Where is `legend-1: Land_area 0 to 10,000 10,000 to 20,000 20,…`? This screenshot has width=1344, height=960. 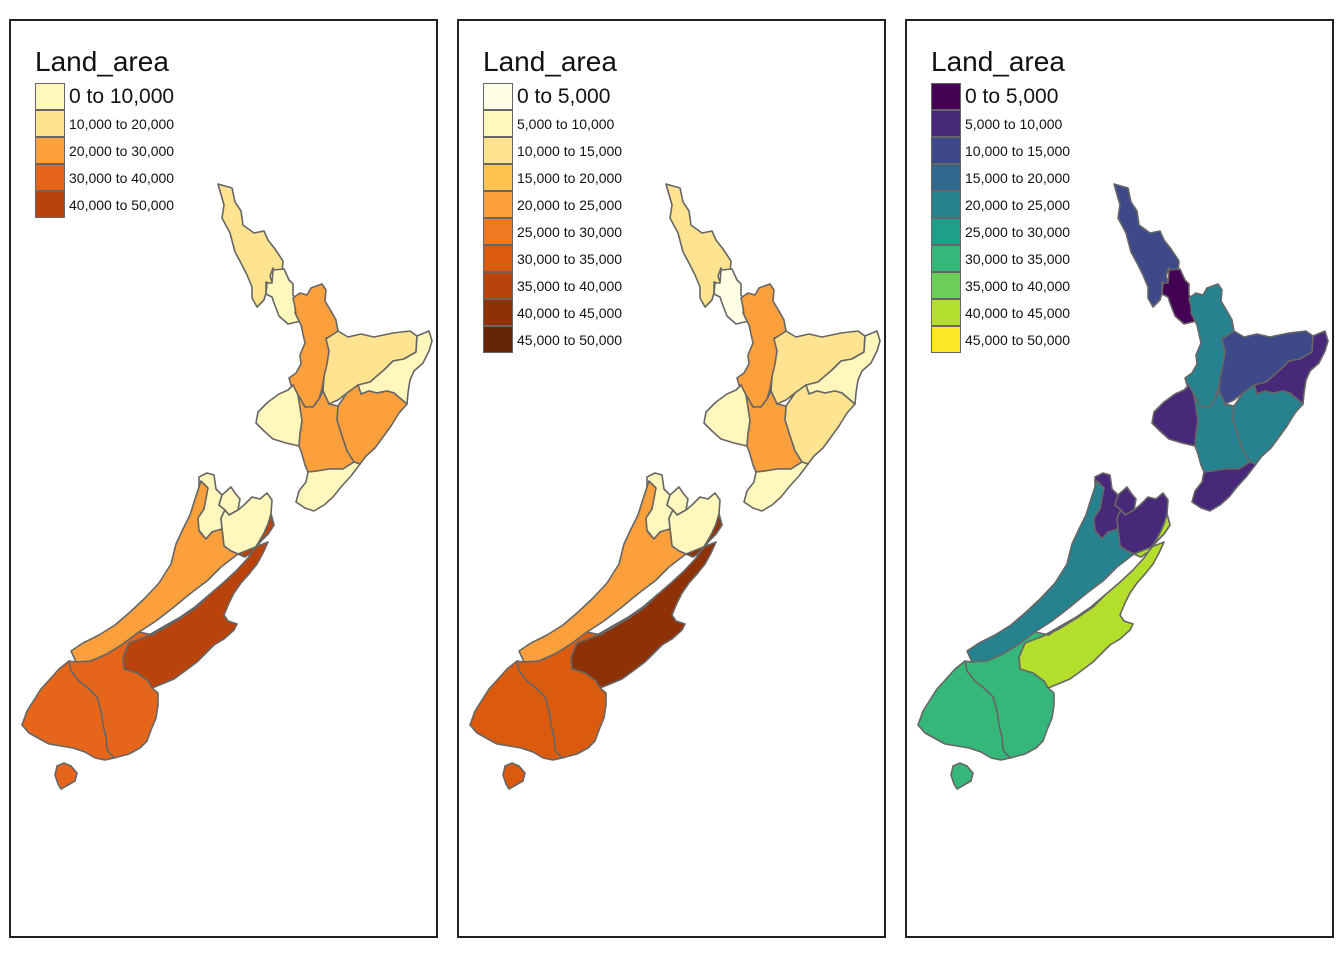 legend-1: Land_area 0 to 10,000 10,000 to 20,000 20,… is located at coordinates (104, 131).